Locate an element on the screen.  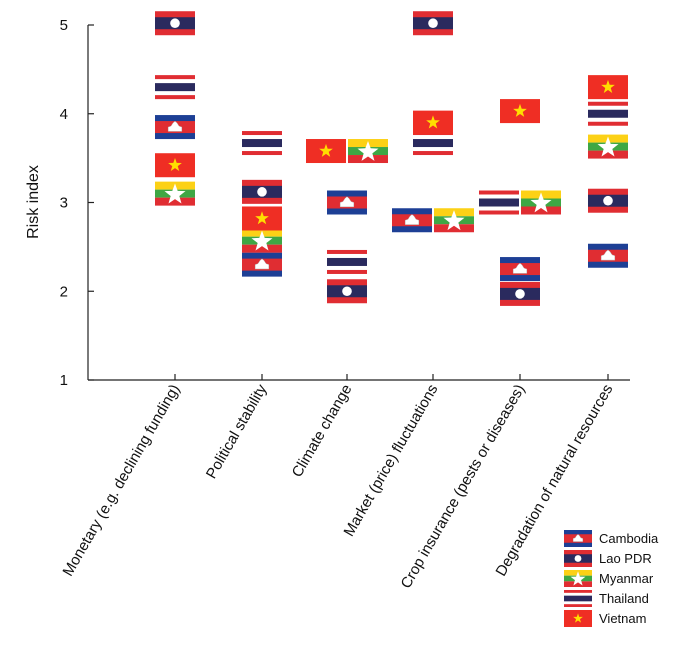
legend-item: Cambodia is located at coordinates (611, 538).